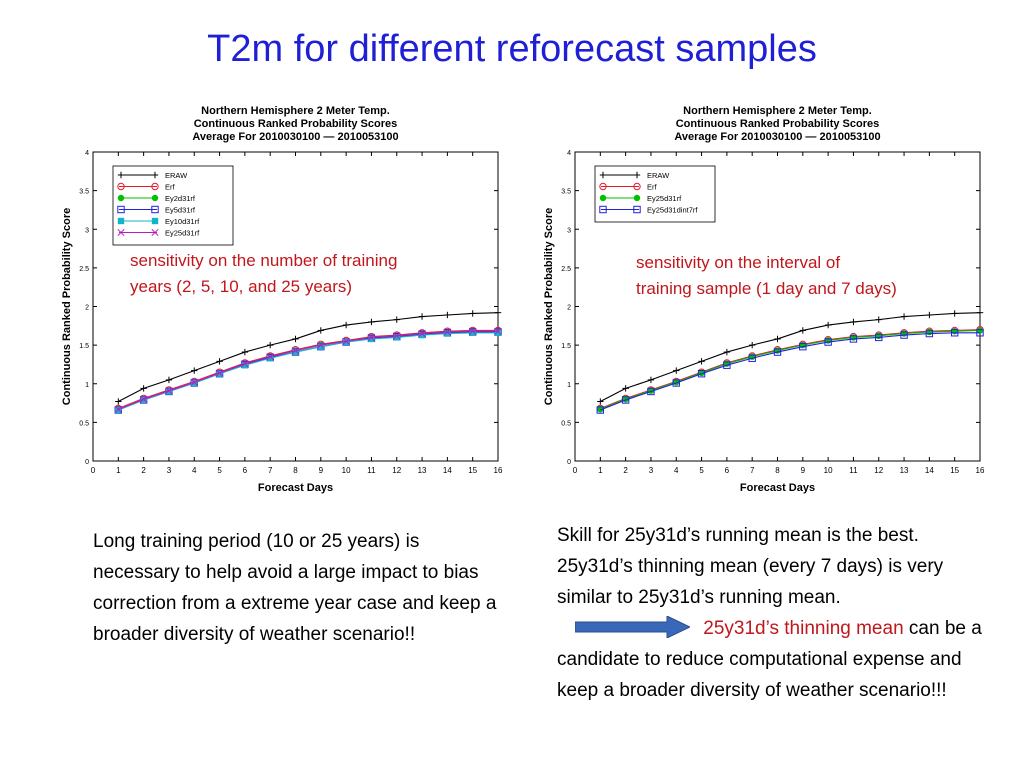  I want to click on legend-entry: ERAW, so click(152, 175).